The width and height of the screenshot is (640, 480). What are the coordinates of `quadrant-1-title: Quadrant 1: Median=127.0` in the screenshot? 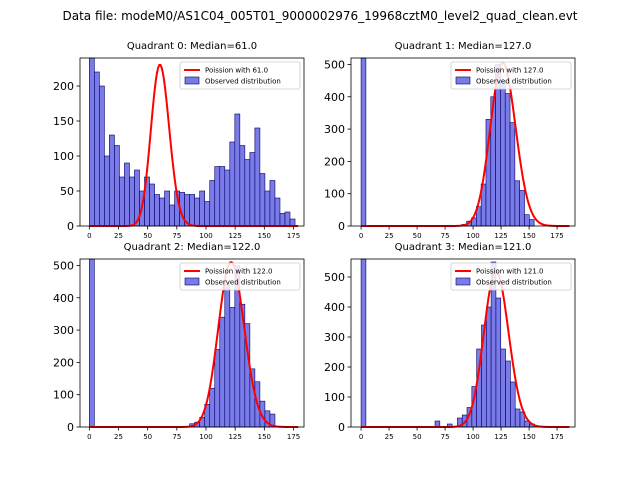 It's located at (463, 46).